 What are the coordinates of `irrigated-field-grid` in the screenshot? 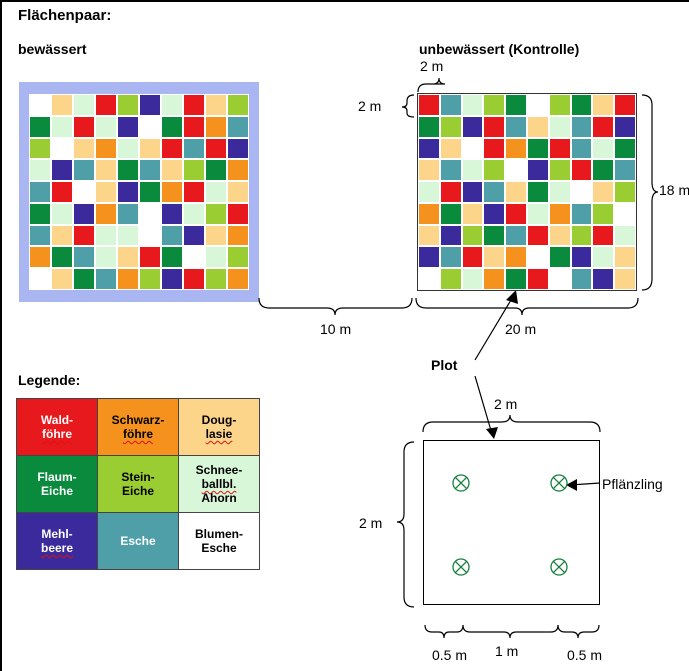 It's located at (139, 192).